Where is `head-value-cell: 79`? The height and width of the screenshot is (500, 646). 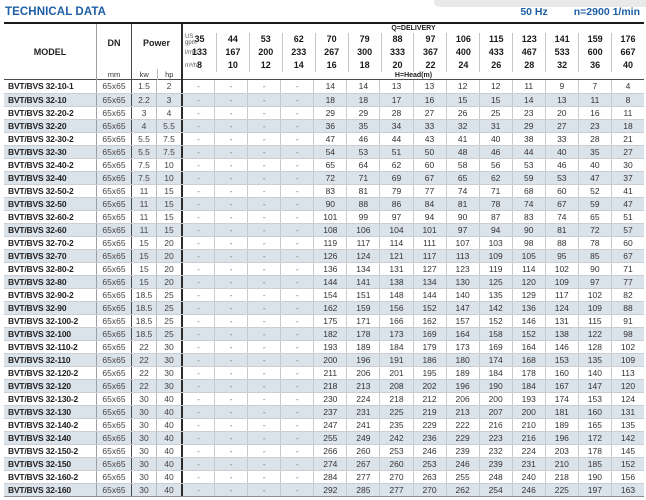 head-value-cell: 79 is located at coordinates (395, 191).